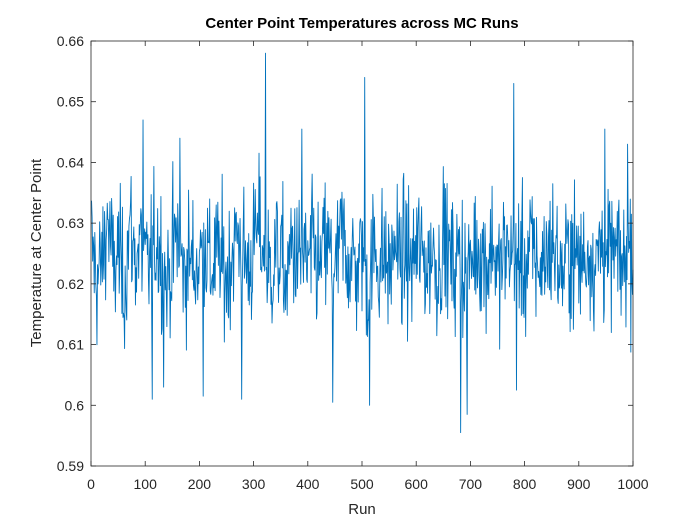 The width and height of the screenshot is (700, 525). Describe the element at coordinates (70, 41) in the screenshot. I see `y-tick-label: 0.66` at that location.